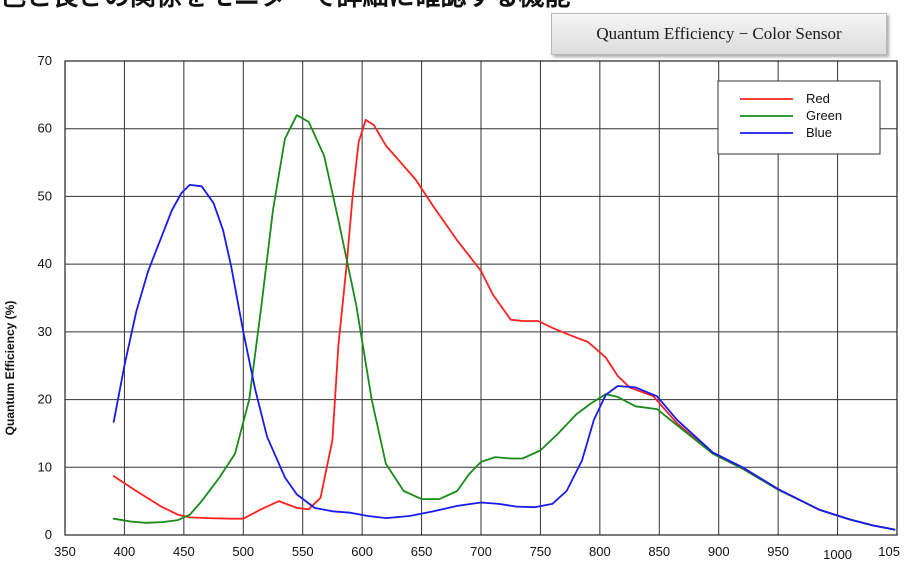  Describe the element at coordinates (659, 551) in the screenshot. I see `x-tick-label: 850` at that location.